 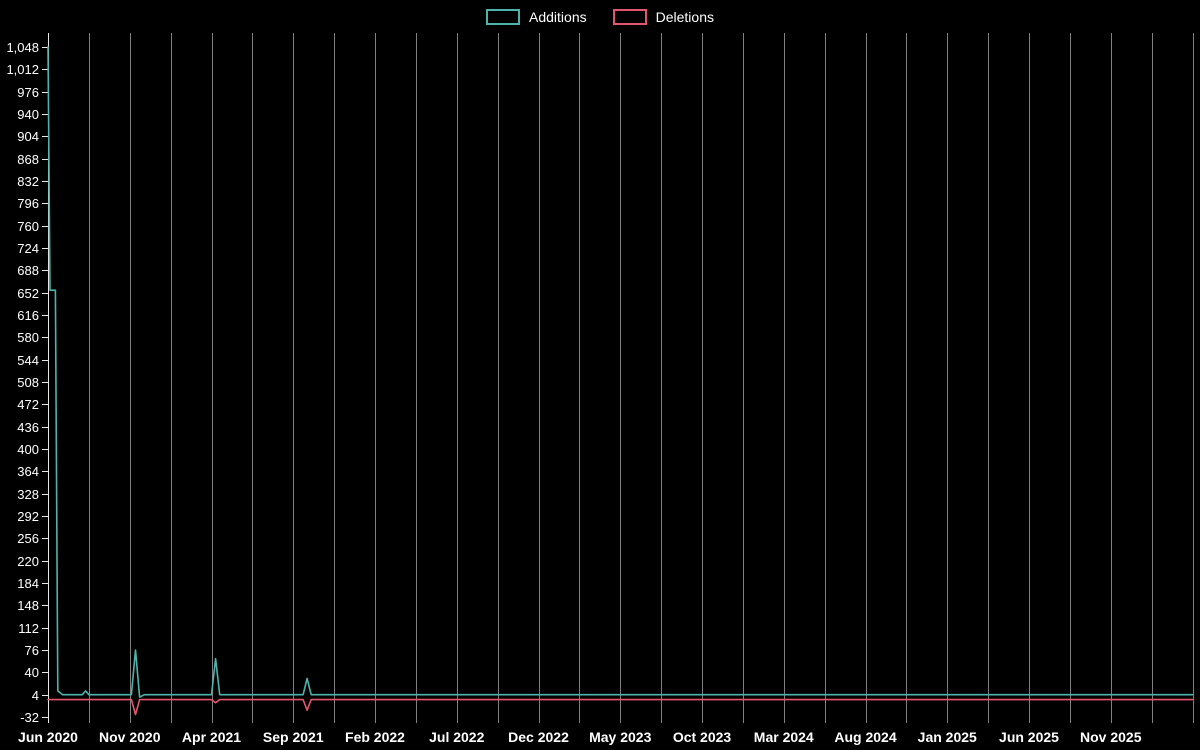 What do you see at coordinates (600, 17) in the screenshot?
I see `chart-legend: Additions Deletions` at bounding box center [600, 17].